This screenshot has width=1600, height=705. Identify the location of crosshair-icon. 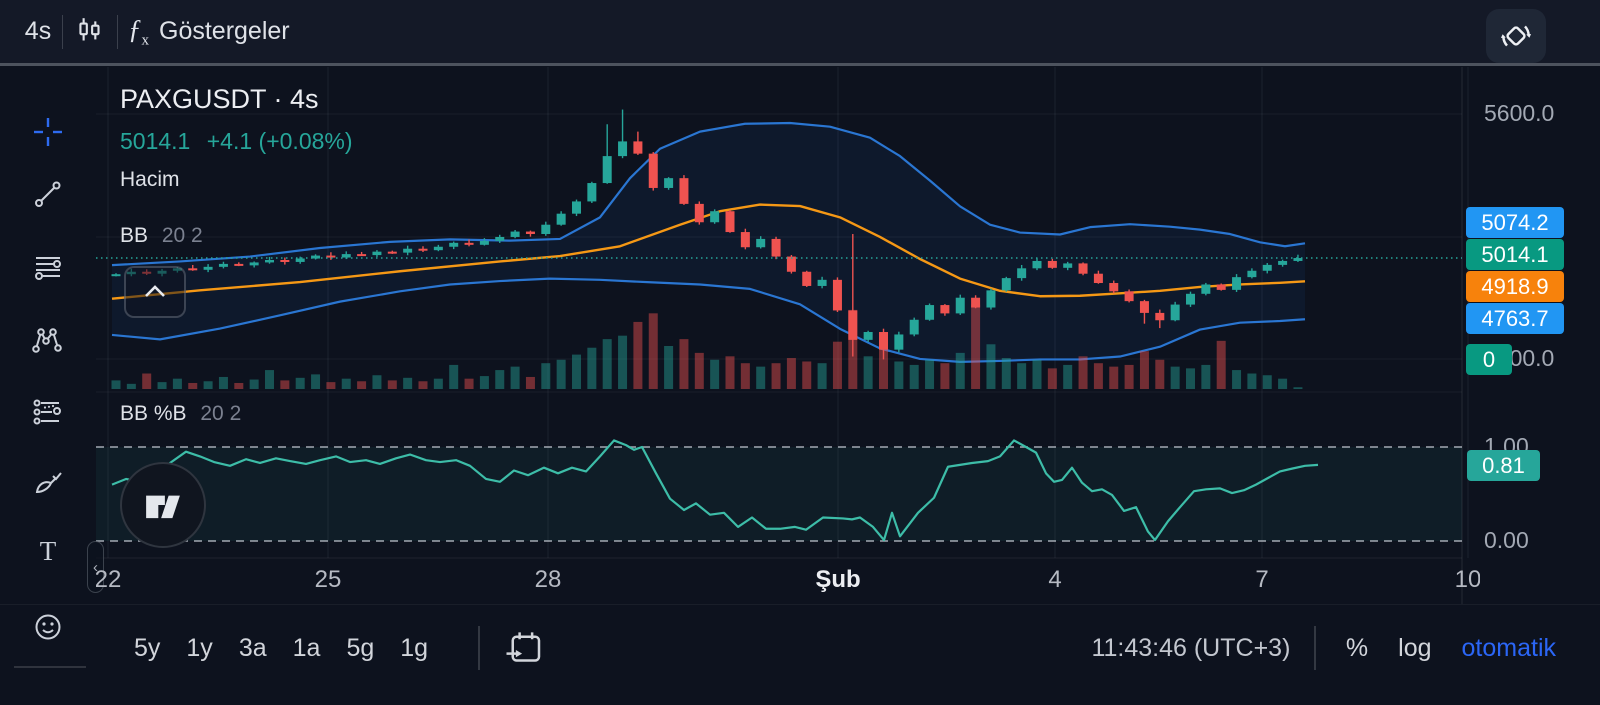
(48, 132).